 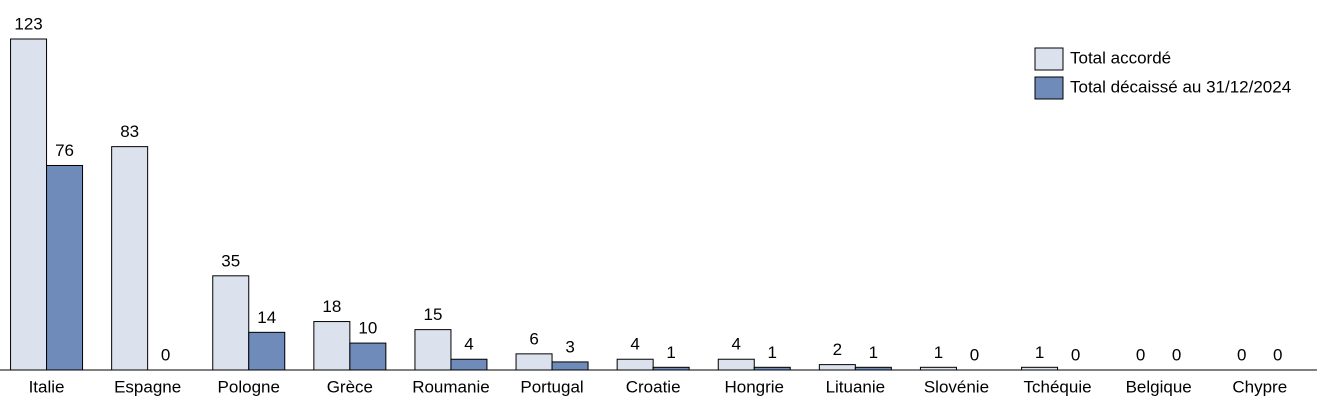 I want to click on x-tick-label: Espagne, so click(x=147, y=386).